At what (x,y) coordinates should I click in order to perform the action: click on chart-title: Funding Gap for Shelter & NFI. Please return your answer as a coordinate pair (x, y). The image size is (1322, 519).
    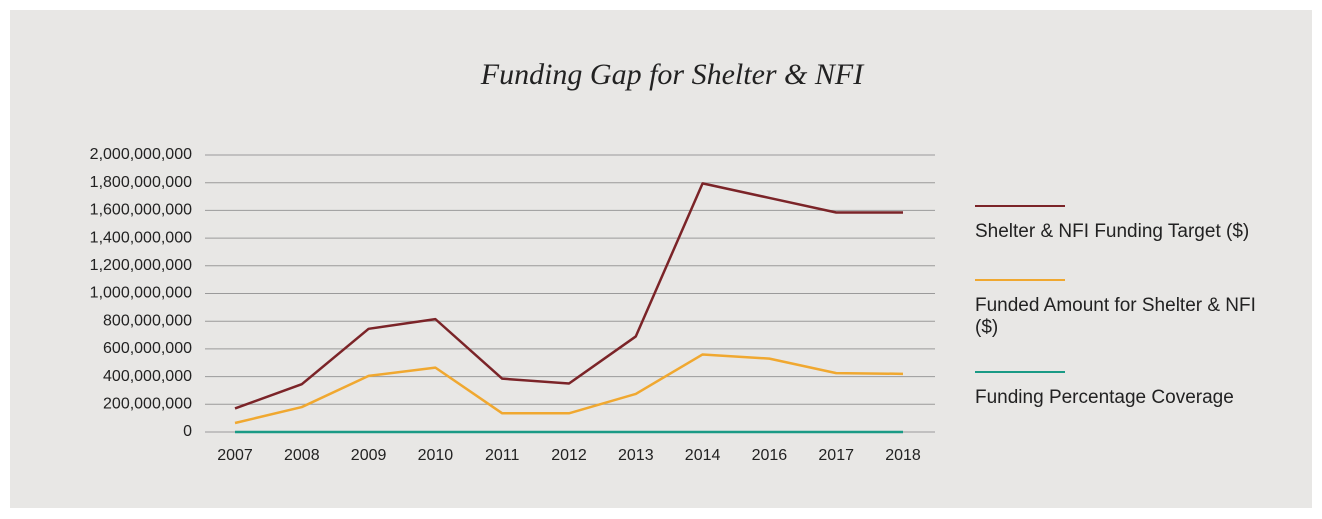
    Looking at the image, I should click on (672, 74).